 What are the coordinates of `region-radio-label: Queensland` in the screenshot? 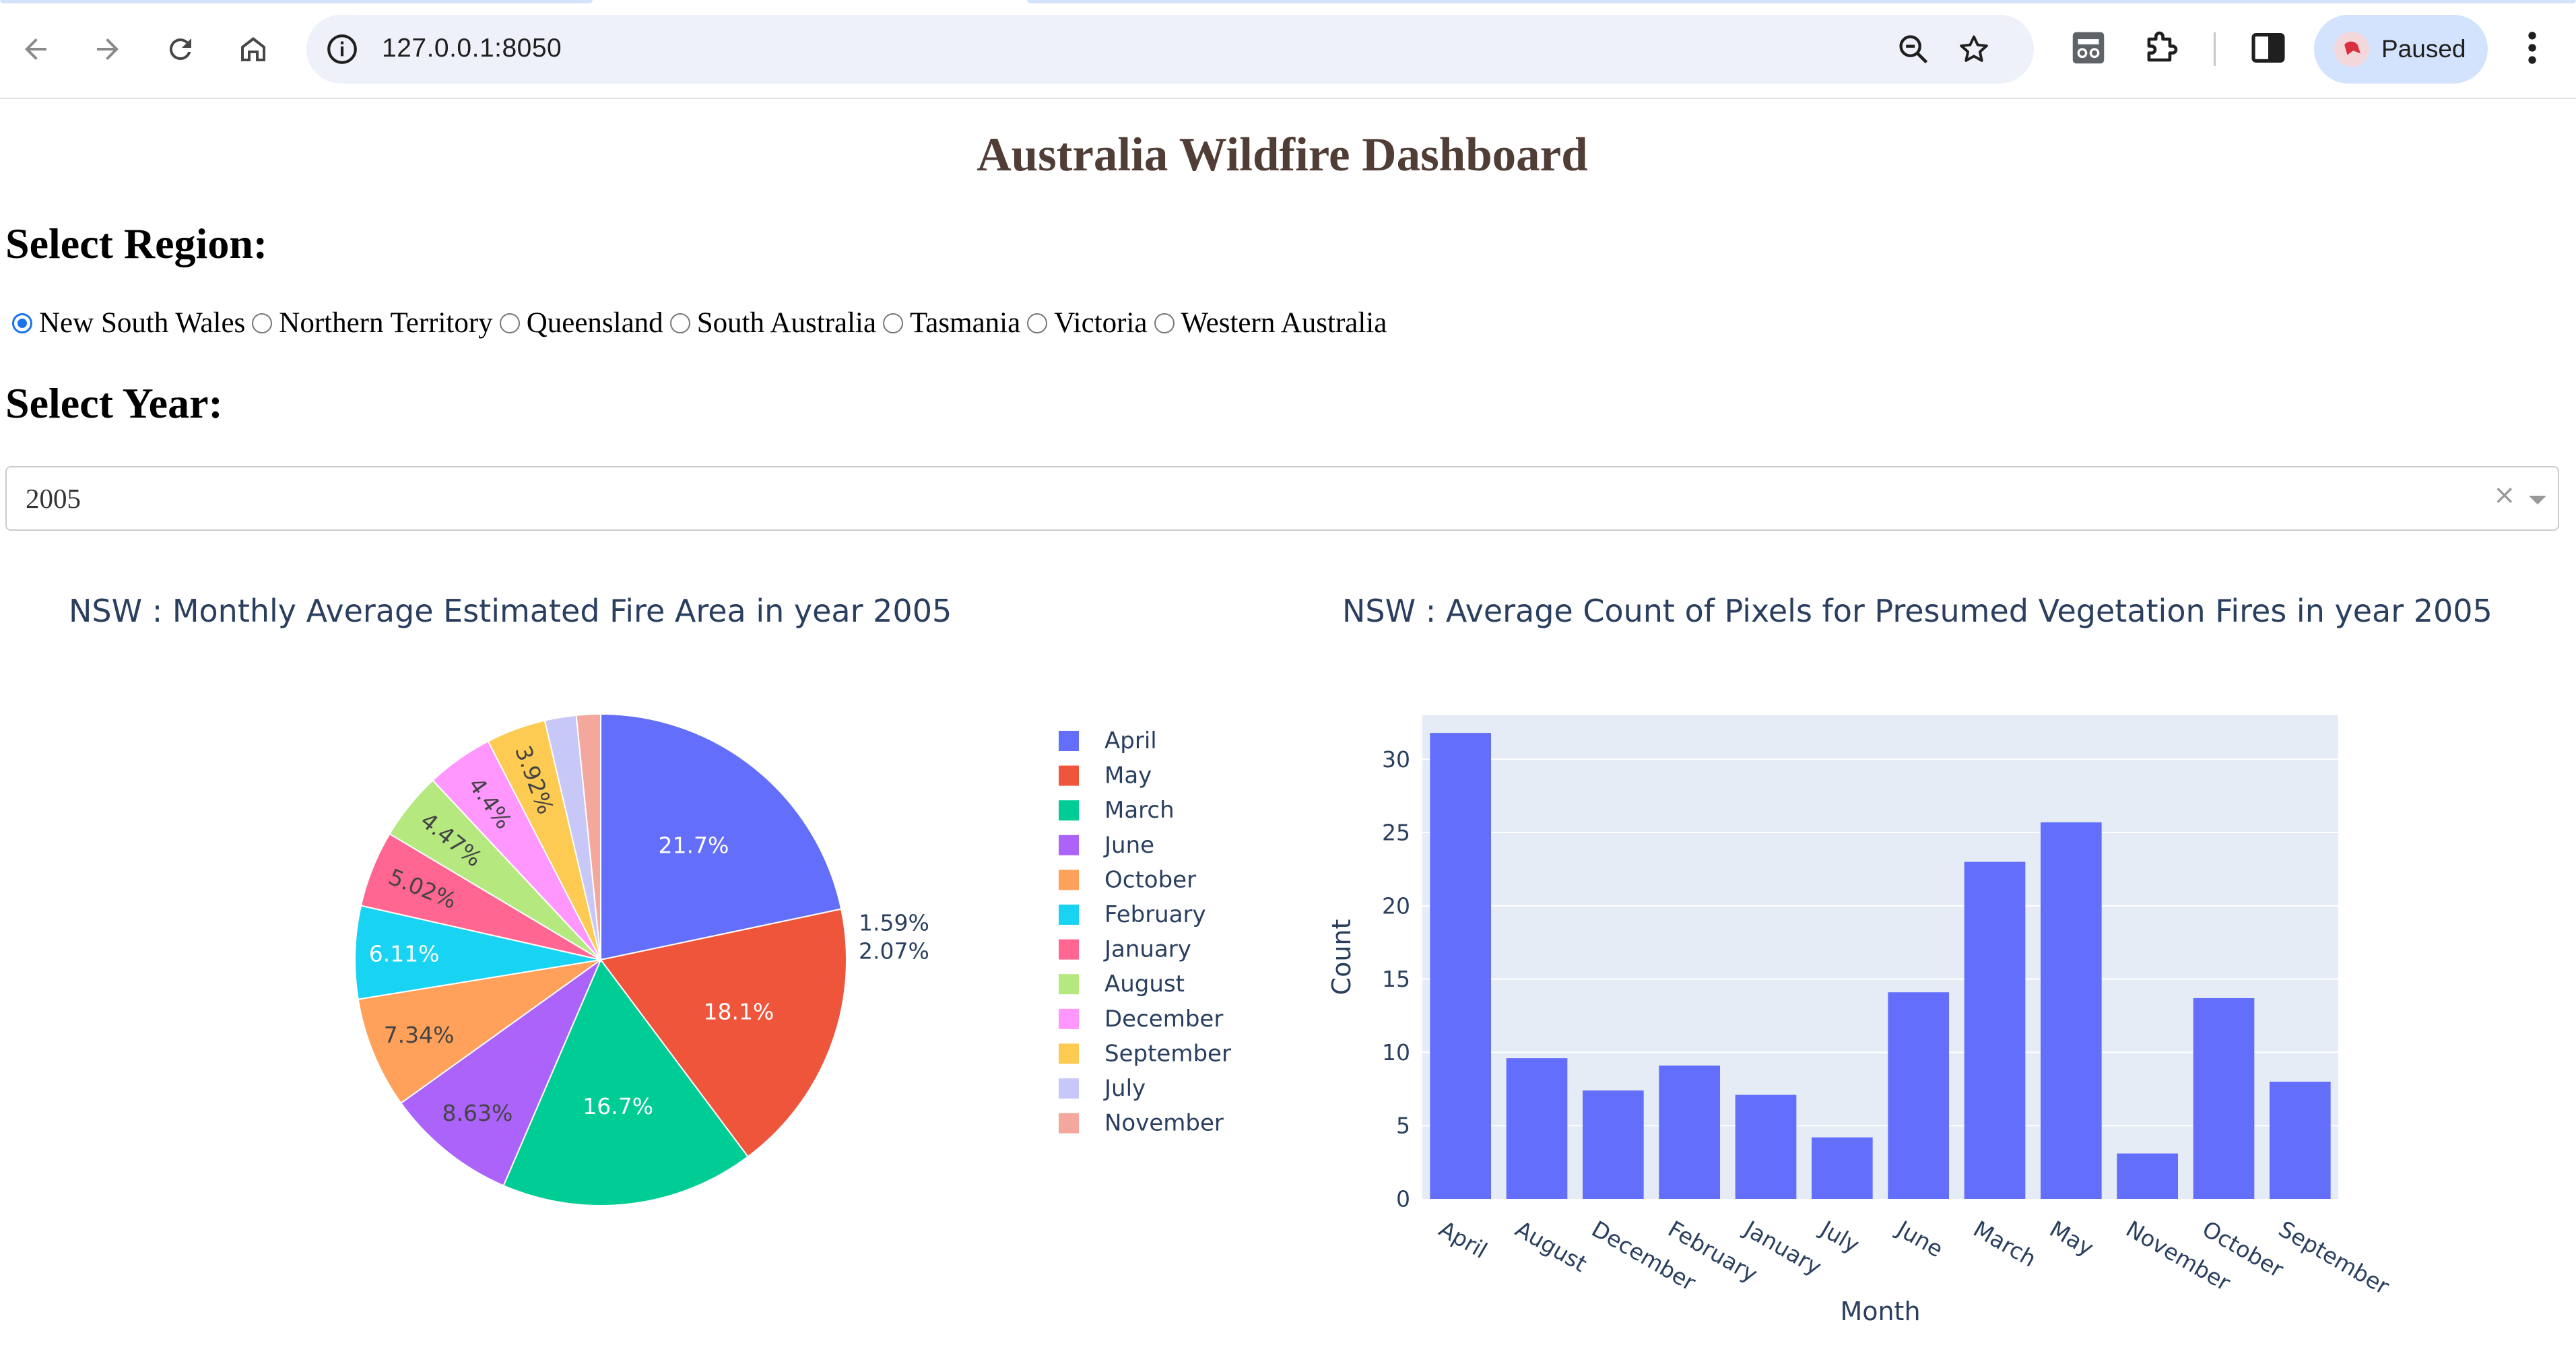 It's located at (594, 323).